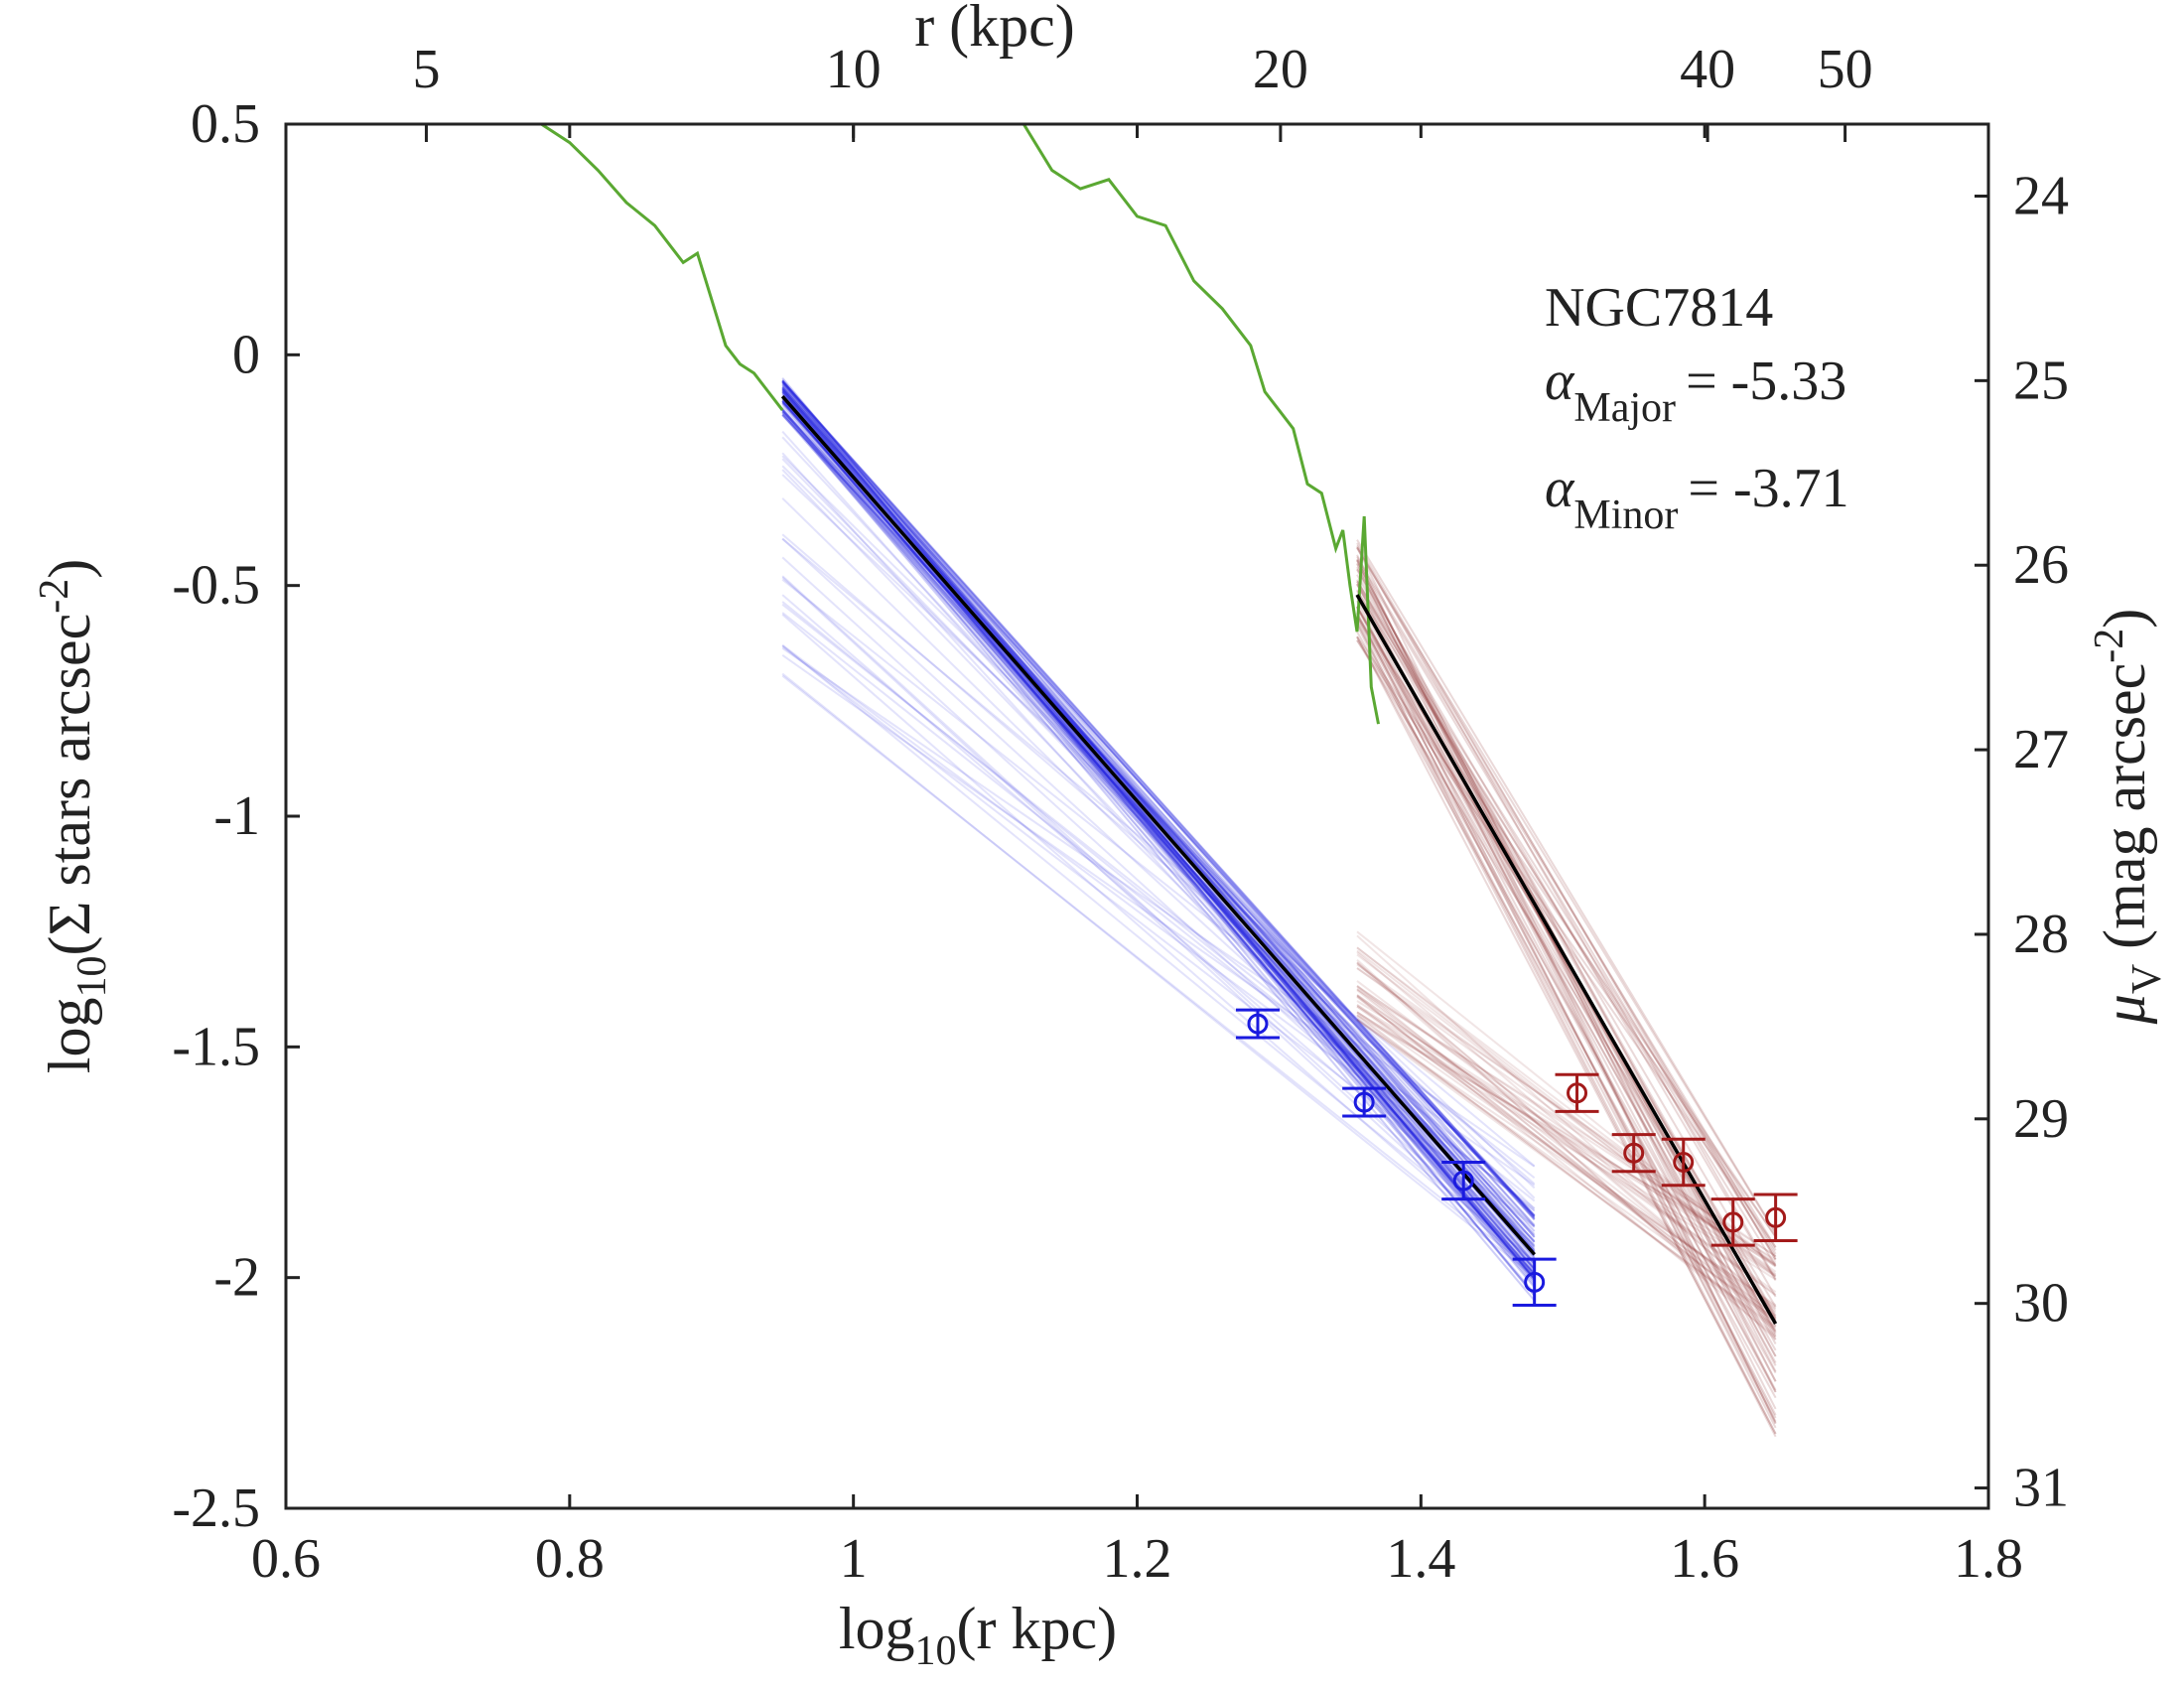  Describe the element at coordinates (1707, 69) in the screenshot. I see `top-tick-label: 40` at that location.